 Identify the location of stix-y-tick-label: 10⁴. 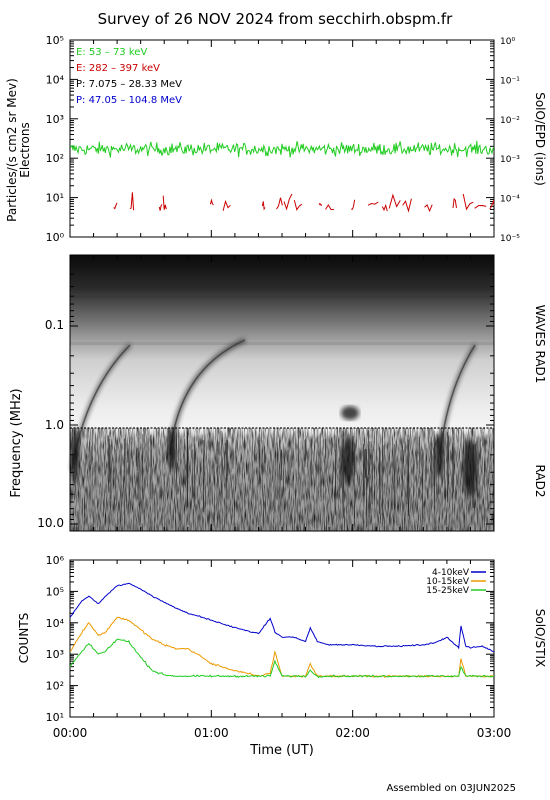
(55, 623).